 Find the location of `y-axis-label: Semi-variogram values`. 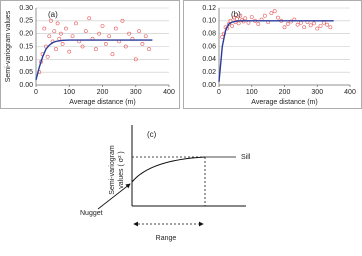

y-axis-label: Semi-variogram values is located at coordinates (8, 46).